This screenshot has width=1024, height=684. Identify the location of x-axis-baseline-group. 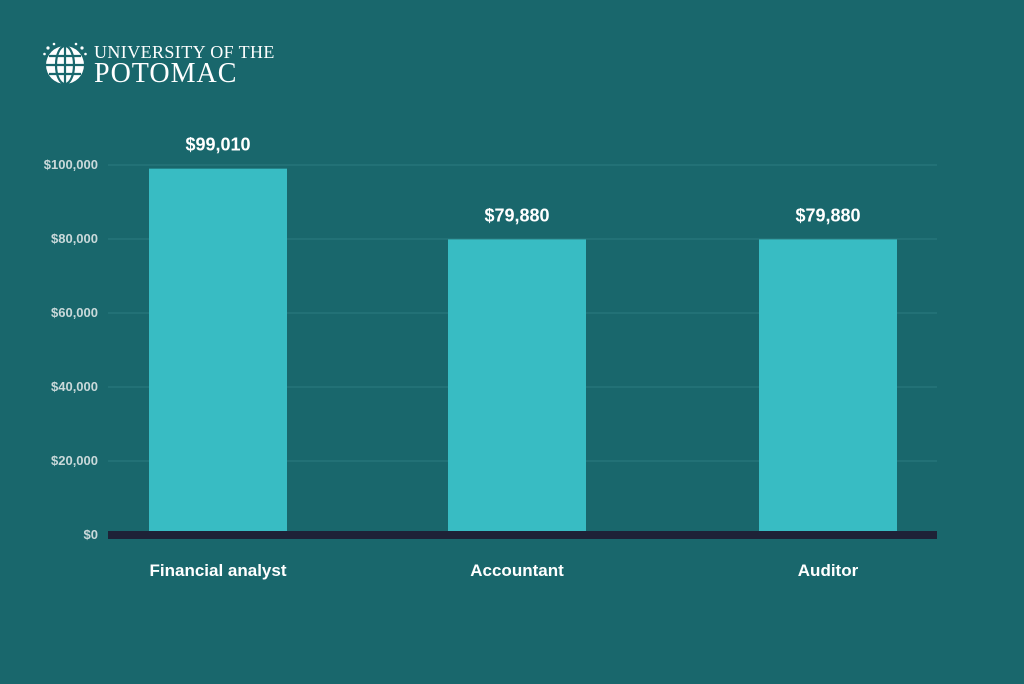
(522, 535).